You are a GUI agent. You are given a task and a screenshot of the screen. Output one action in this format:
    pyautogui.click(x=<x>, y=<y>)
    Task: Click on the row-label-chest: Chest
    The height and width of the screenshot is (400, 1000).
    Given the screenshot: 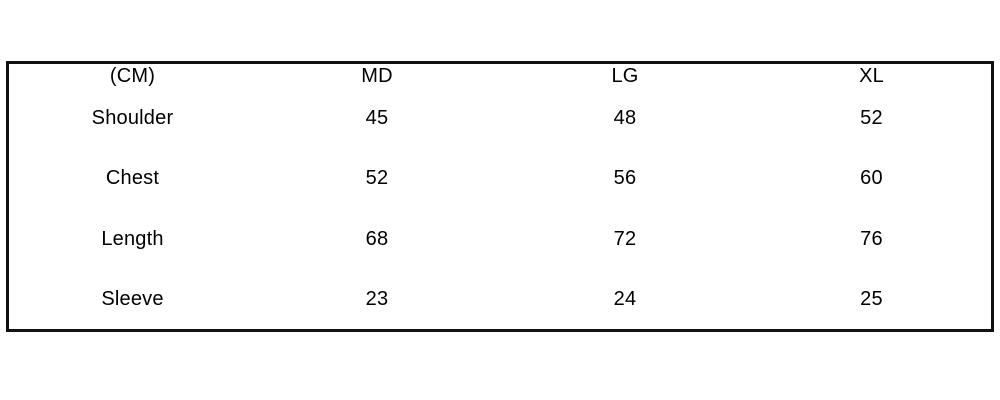 What is the action you would take?
    pyautogui.click(x=132, y=178)
    